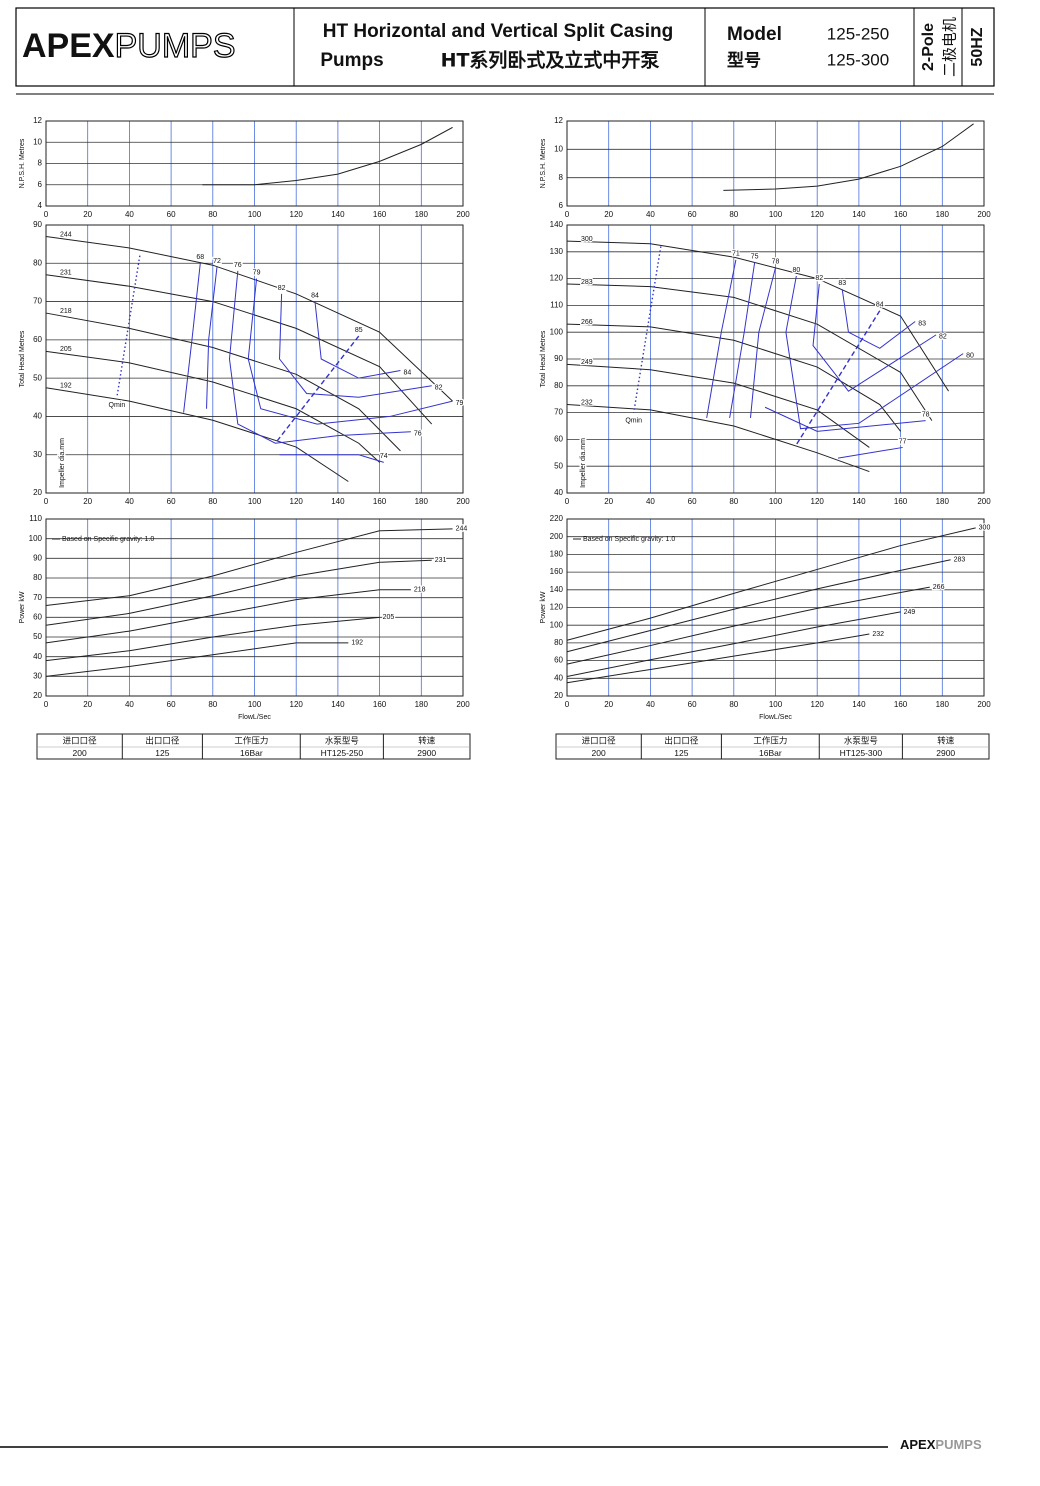 This screenshot has width=1040, height=1486. I want to click on curve-label: 231, so click(66, 273).